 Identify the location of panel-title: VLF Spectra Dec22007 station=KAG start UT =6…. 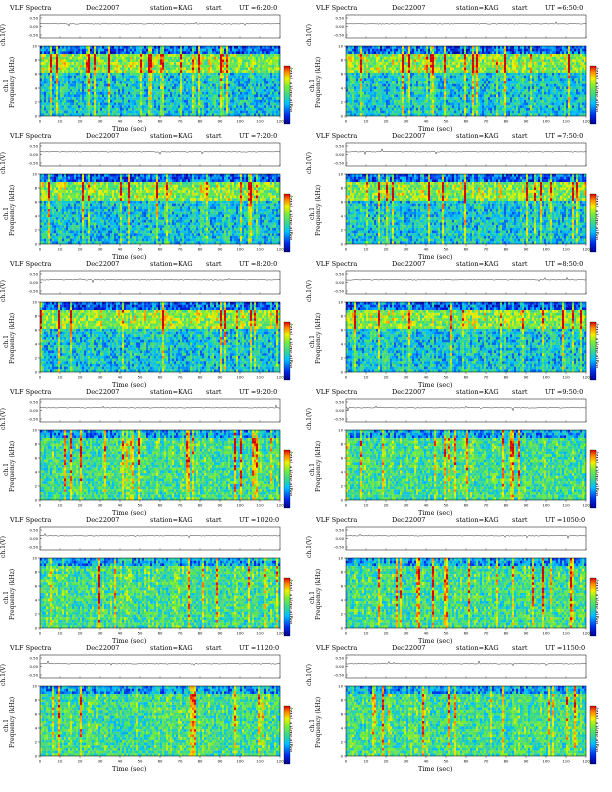
(456, 8).